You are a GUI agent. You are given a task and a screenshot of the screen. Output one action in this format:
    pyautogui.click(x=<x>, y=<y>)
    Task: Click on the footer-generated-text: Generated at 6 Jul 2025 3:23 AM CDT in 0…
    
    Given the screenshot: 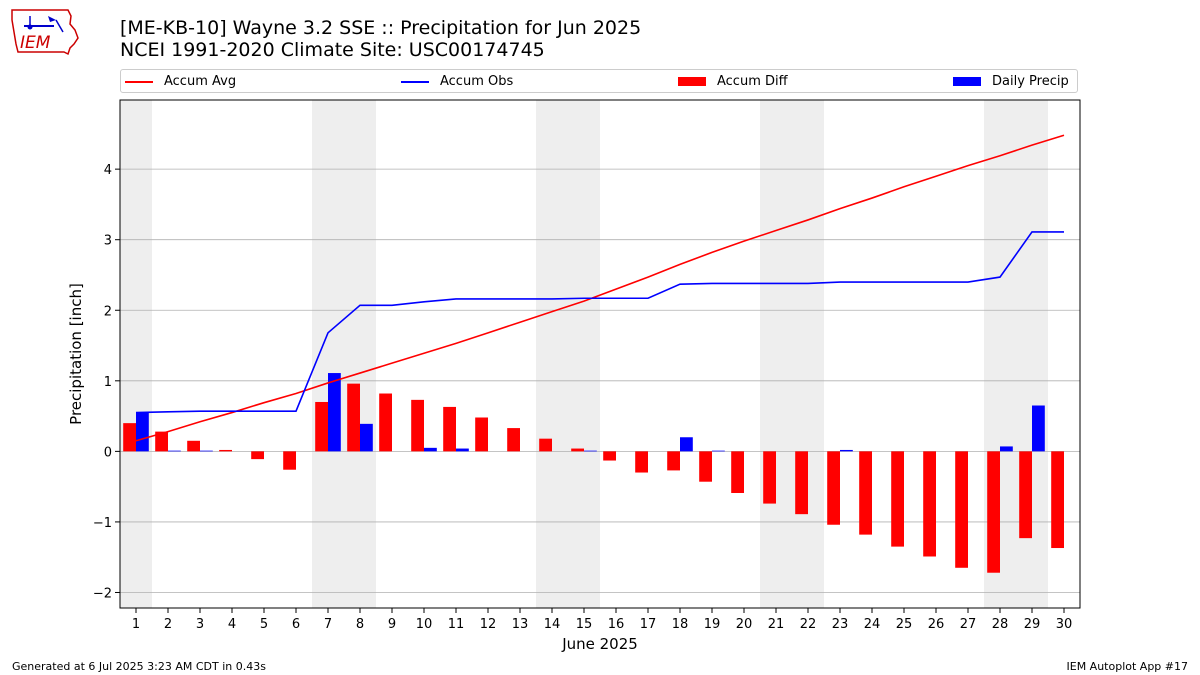 What is the action you would take?
    pyautogui.click(x=139, y=666)
    